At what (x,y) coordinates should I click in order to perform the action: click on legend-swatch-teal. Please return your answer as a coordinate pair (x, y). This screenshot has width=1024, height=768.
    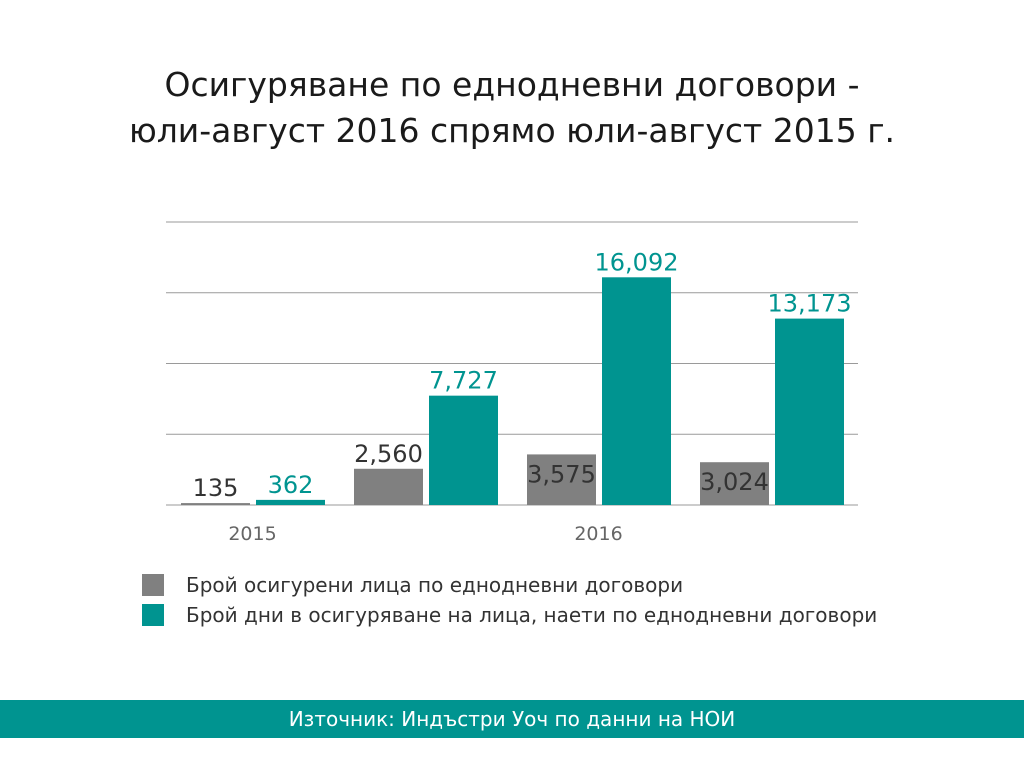
    Looking at the image, I should click on (153, 615).